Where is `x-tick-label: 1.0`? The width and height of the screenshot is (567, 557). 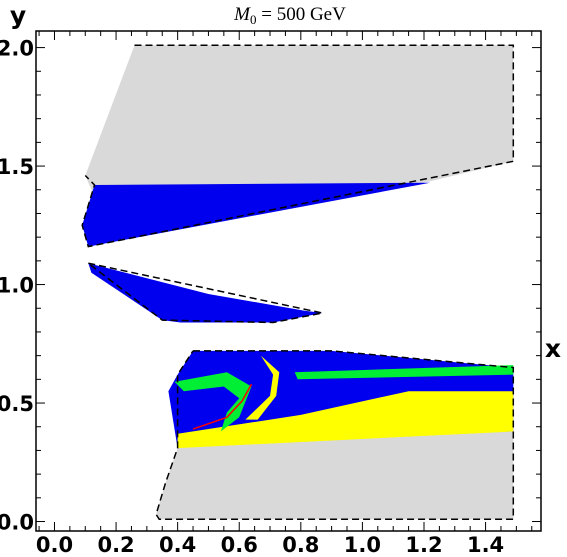
x-tick-label: 1.0 is located at coordinates (362, 545).